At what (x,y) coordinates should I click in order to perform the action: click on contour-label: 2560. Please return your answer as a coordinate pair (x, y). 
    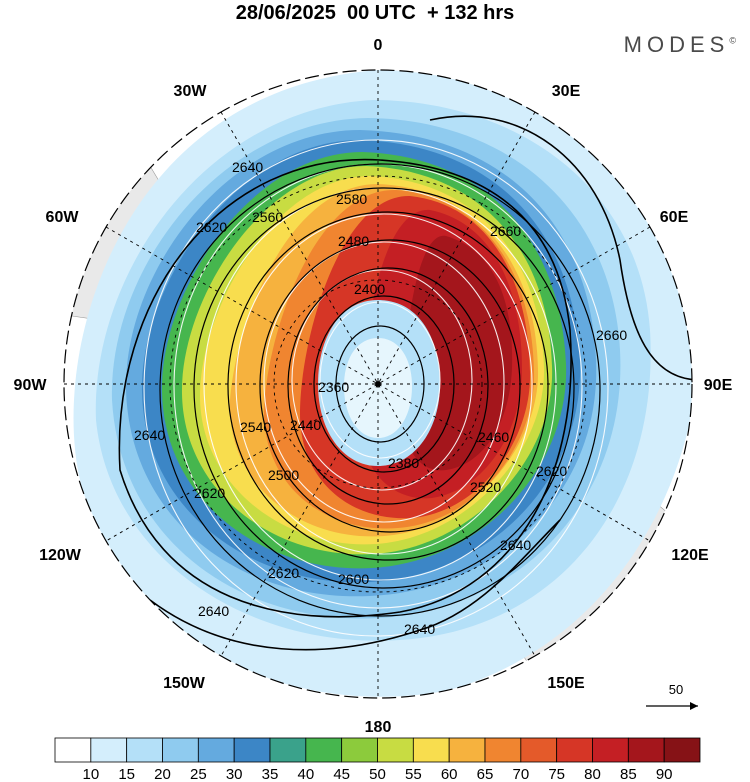
    Looking at the image, I should click on (267, 217).